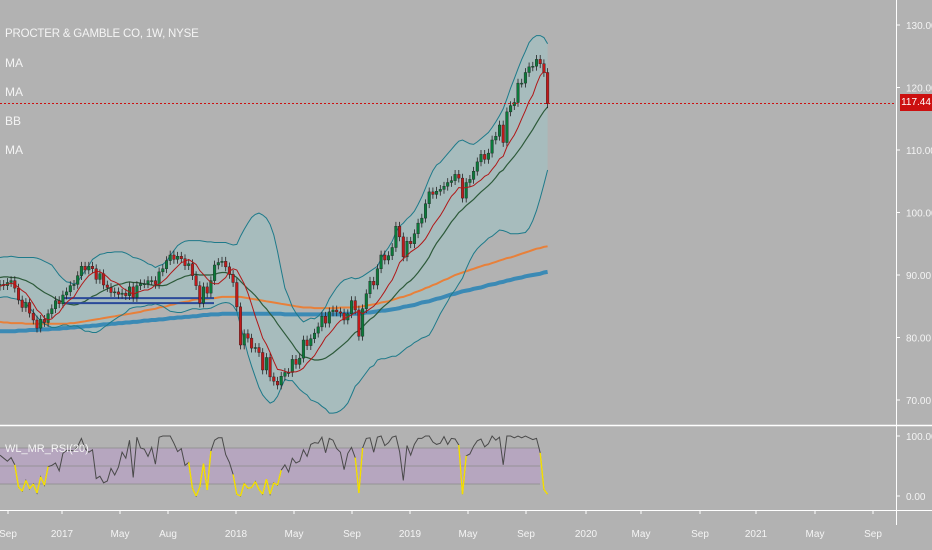  I want to click on price-tick-label: 130.00, so click(919, 26).